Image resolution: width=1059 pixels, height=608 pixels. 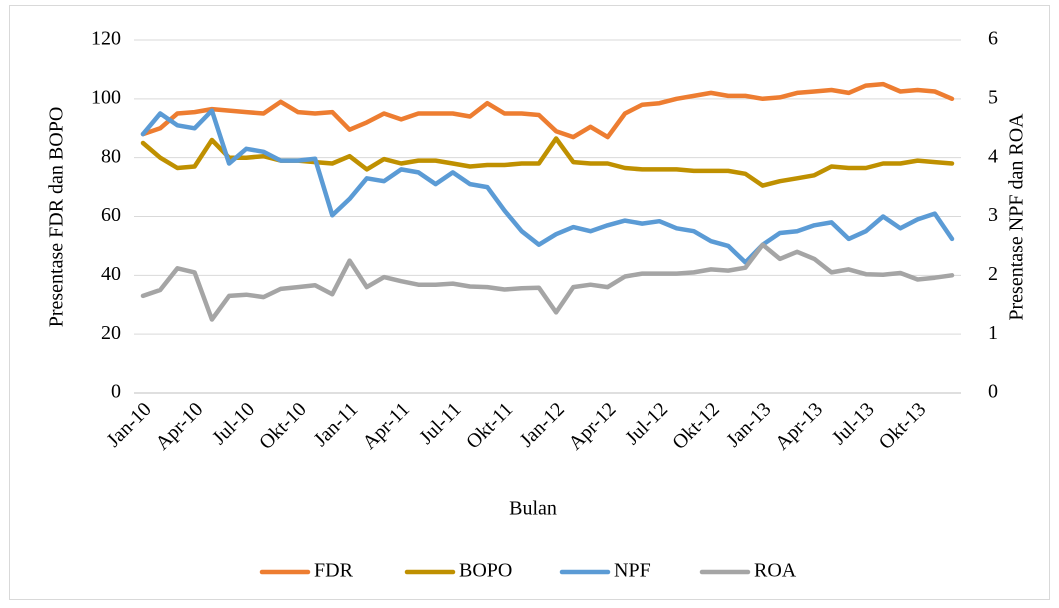 I want to click on y-axis-title: Presentase FDR dan BOPO, so click(x=57, y=217).